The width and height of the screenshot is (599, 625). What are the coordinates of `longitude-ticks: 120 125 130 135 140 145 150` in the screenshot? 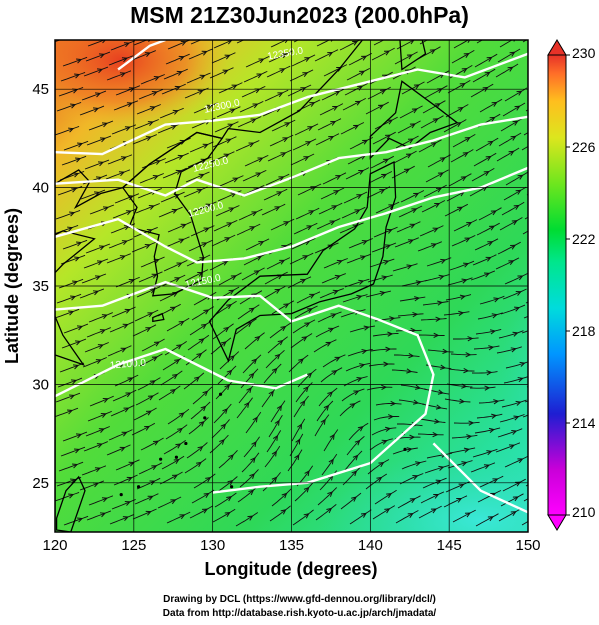 It's located at (291, 545).